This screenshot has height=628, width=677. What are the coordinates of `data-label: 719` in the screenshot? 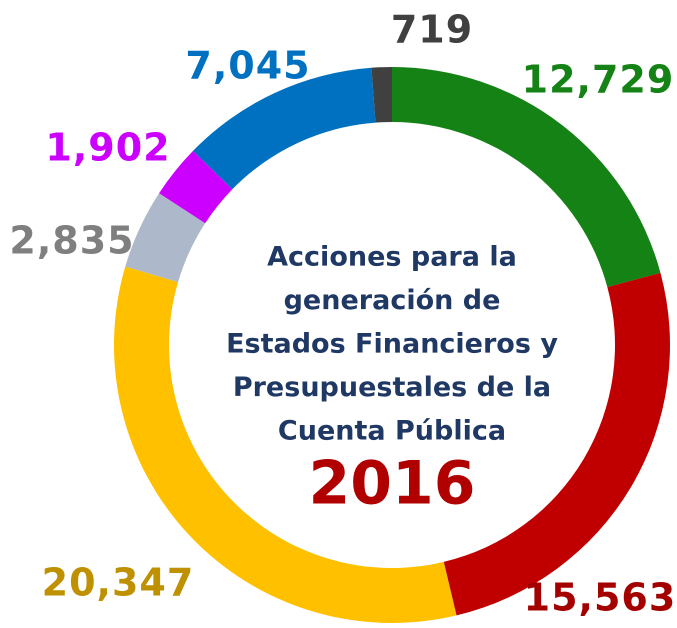 It's located at (432, 30).